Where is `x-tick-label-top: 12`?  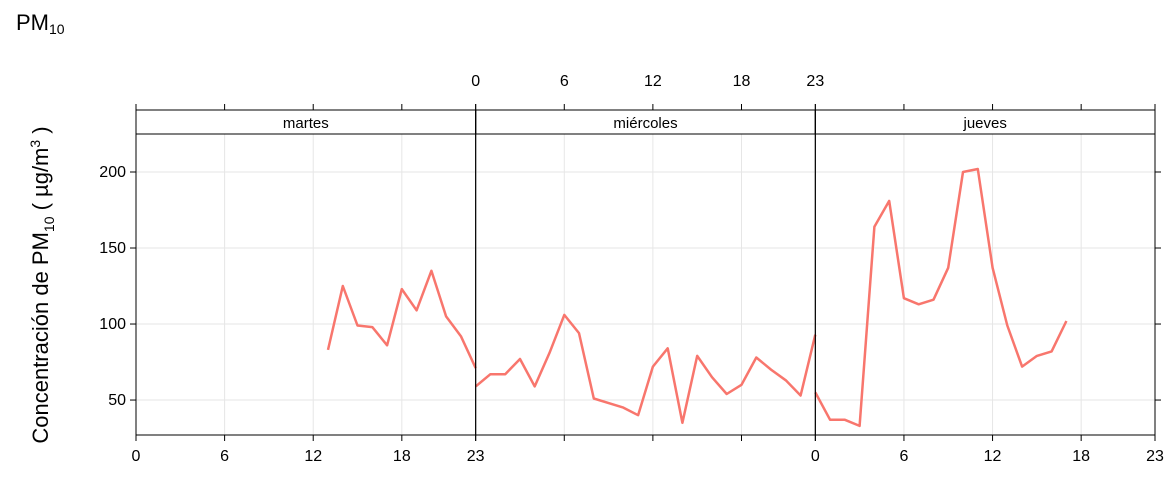
x-tick-label-top: 12 is located at coordinates (653, 81).